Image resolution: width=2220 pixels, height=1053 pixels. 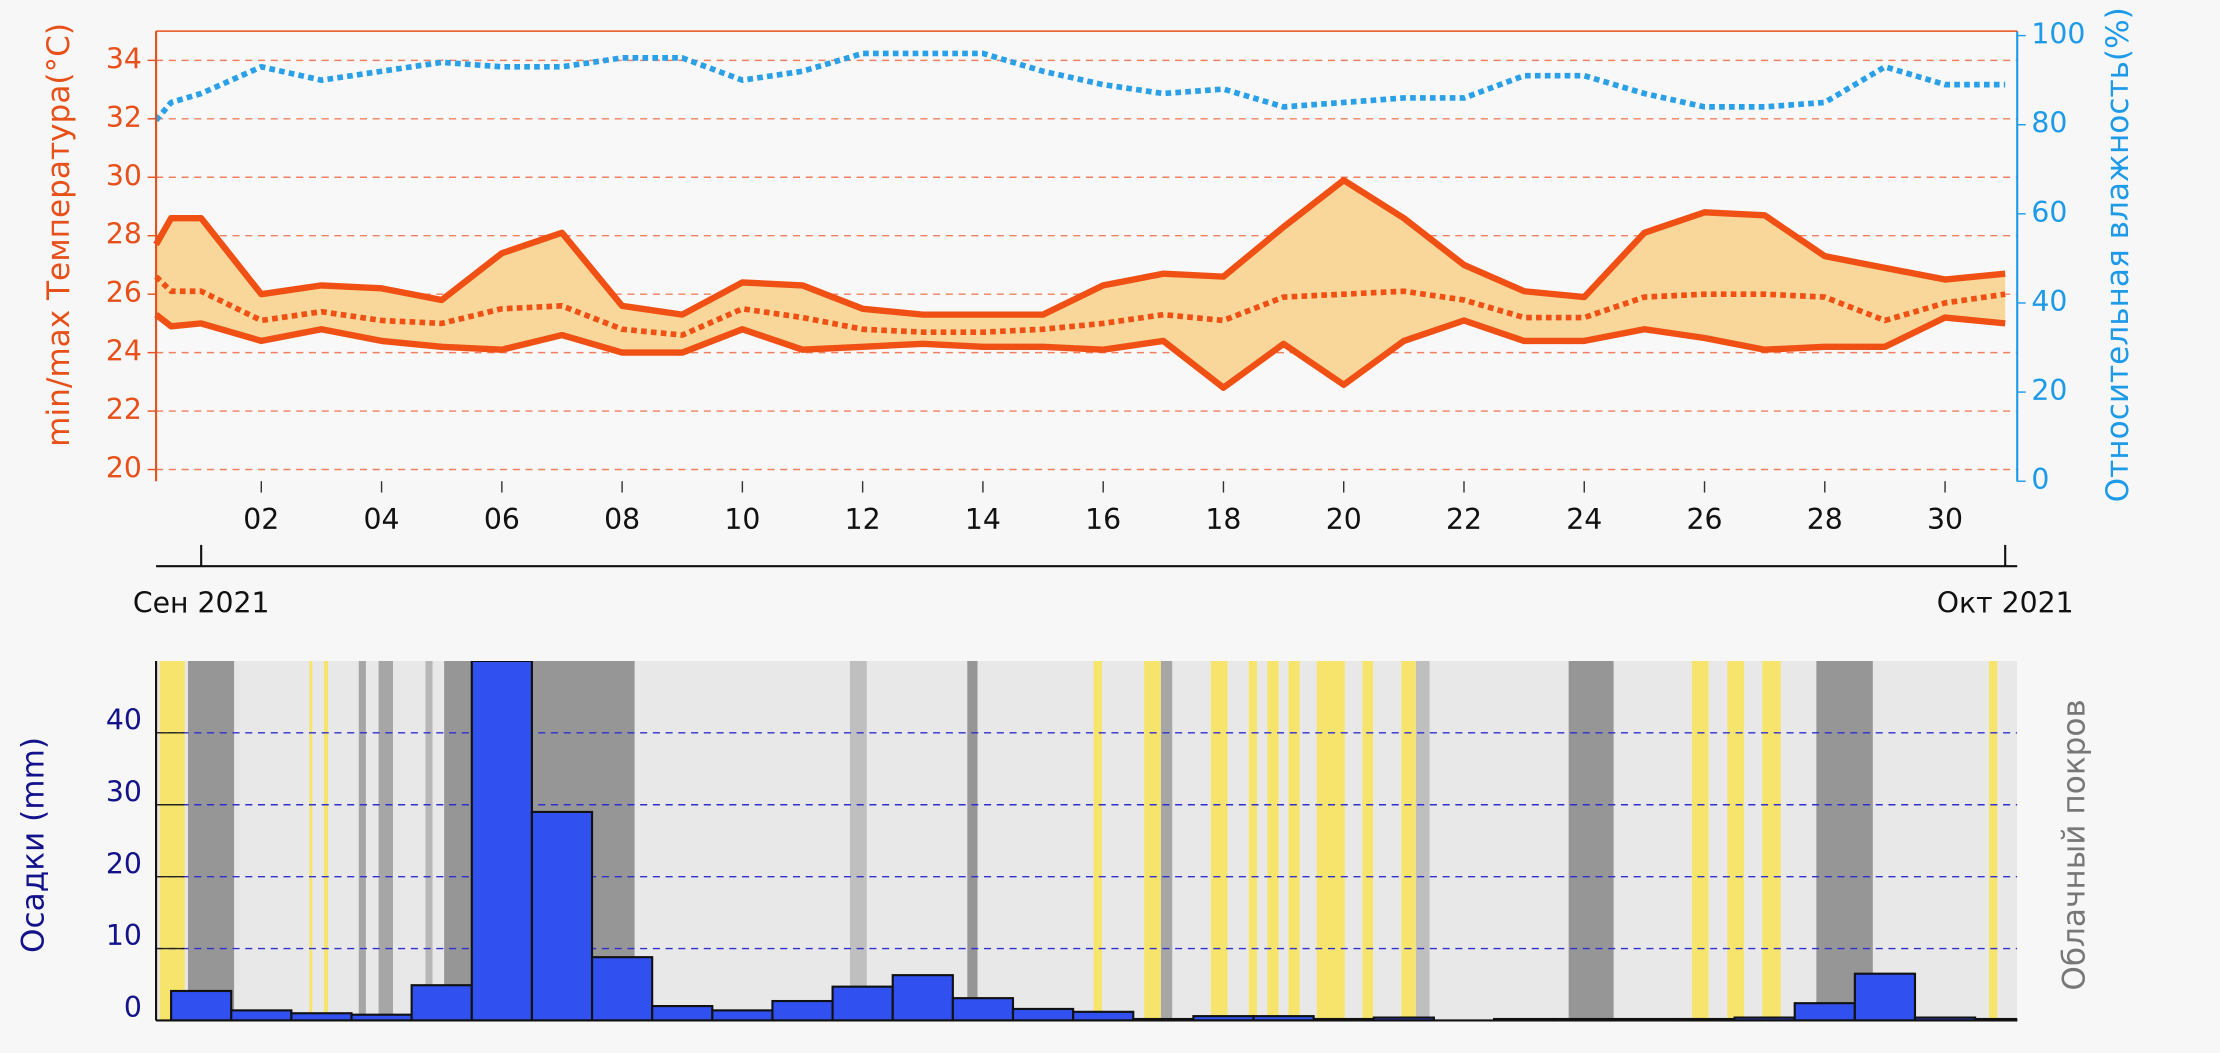 I want to click on x-tick-label: 30, so click(x=1945, y=519).